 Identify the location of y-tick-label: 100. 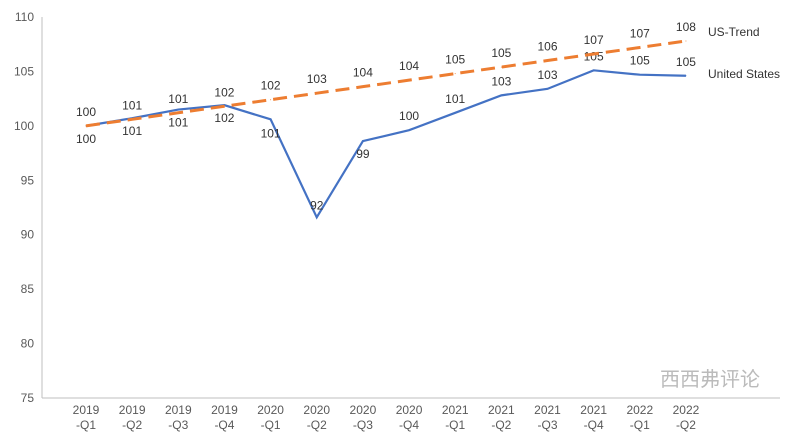
(24, 126).